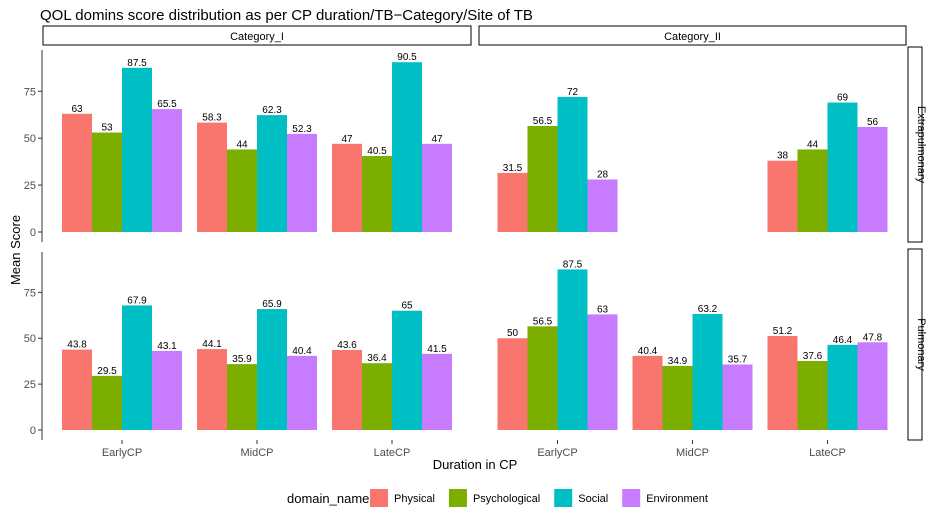 This screenshot has width=928, height=510. I want to click on y-tick-label: 50, so click(30, 139).